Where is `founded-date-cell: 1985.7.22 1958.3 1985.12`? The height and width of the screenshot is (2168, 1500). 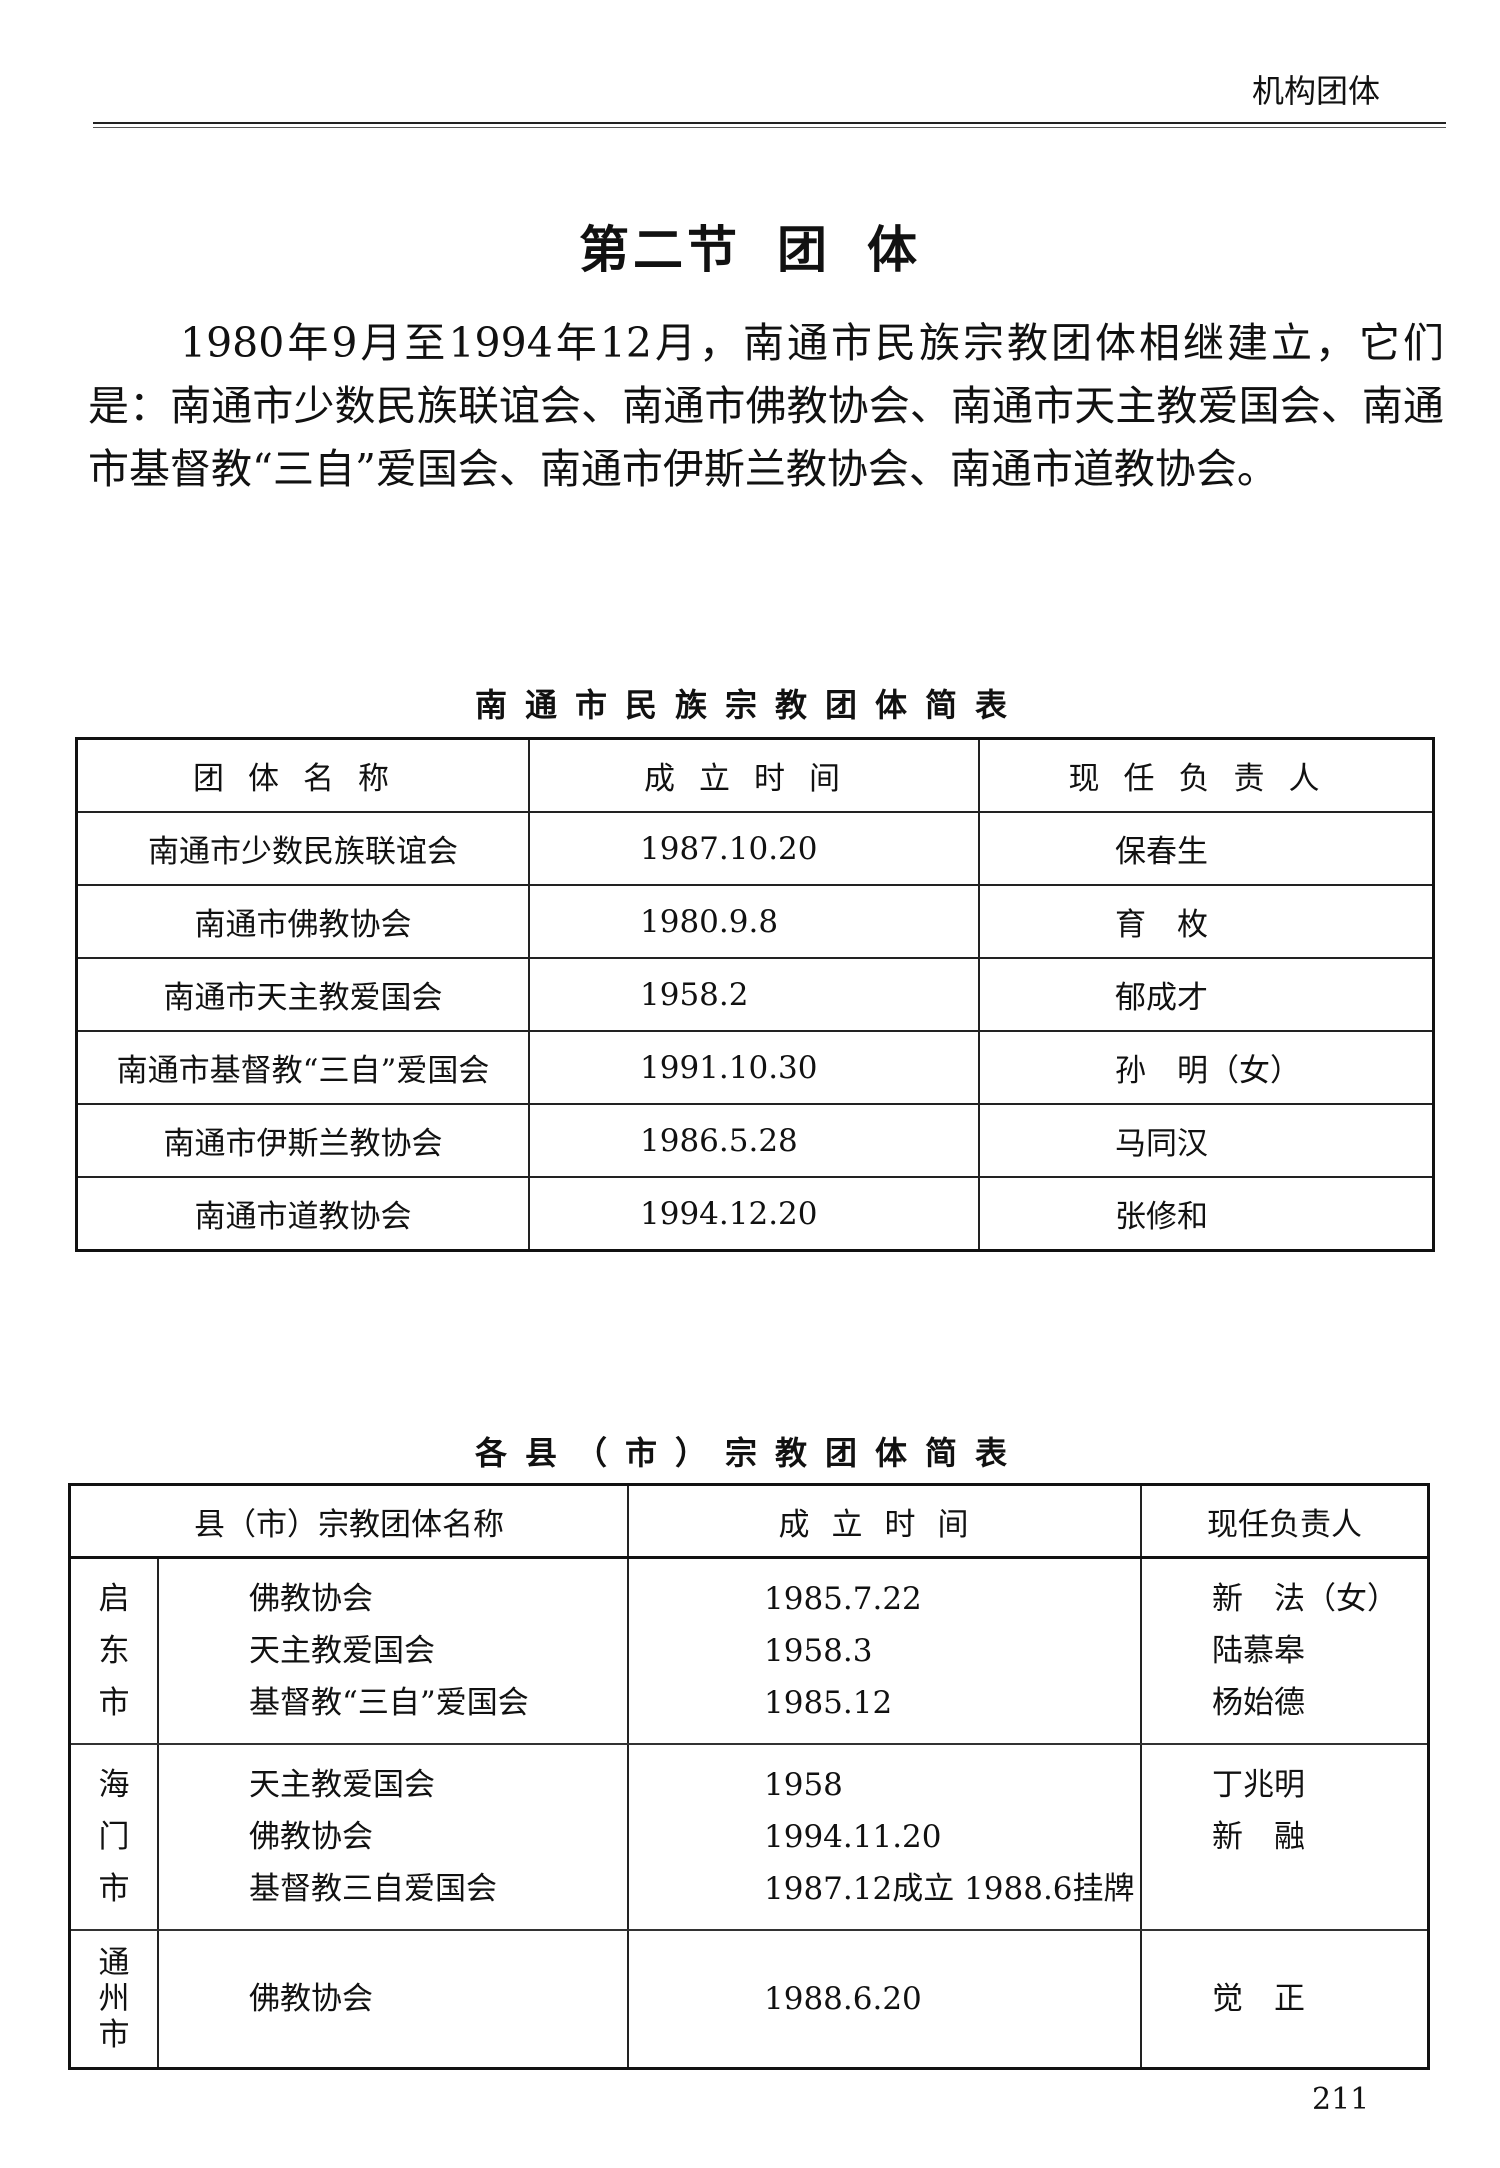 founded-date-cell: 1985.7.22 1958.3 1985.12 is located at coordinates (885, 1651).